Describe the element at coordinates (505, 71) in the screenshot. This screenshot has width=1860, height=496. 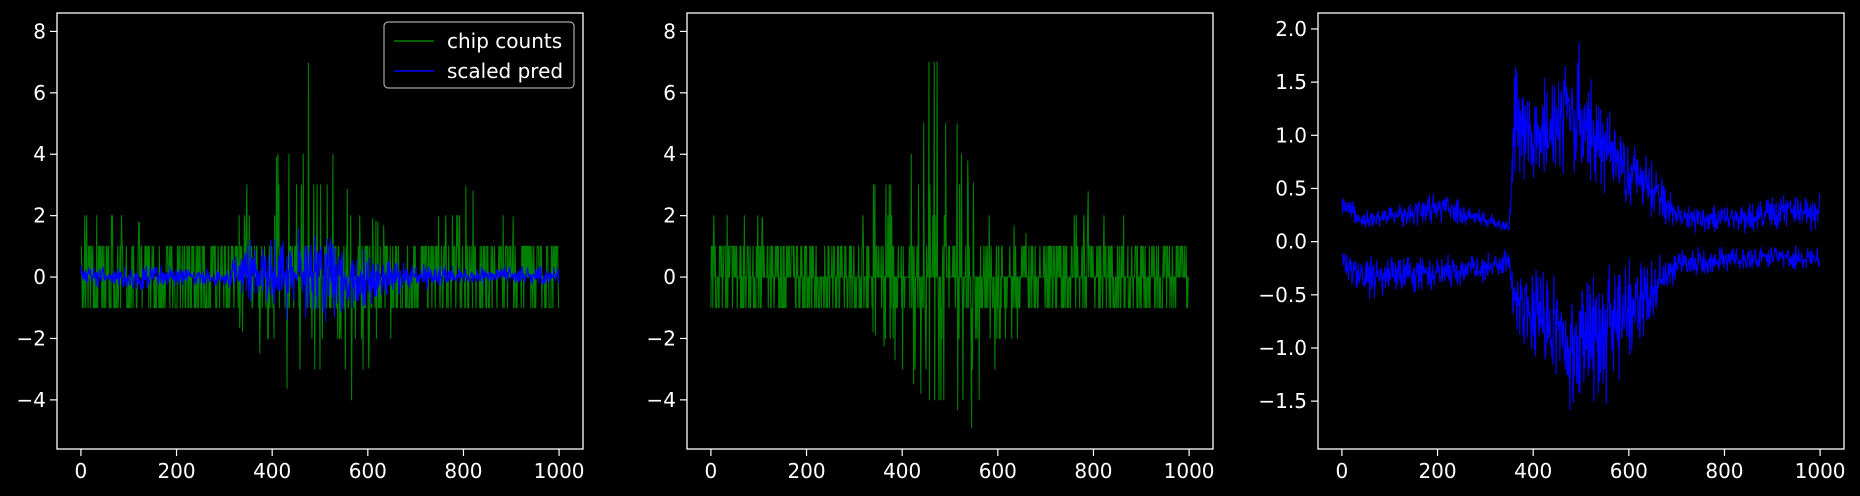
I see `legend-label-2: scaled pred` at that location.